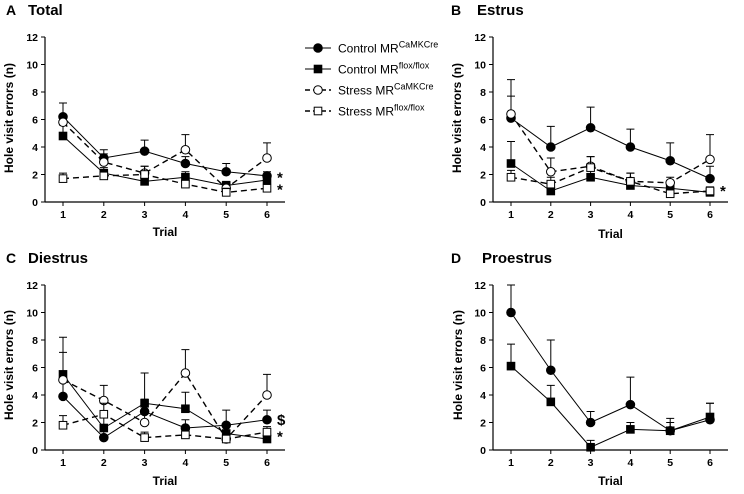  What do you see at coordinates (381, 111) in the screenshot?
I see `legend-label: Stress MRflox/flox` at bounding box center [381, 111].